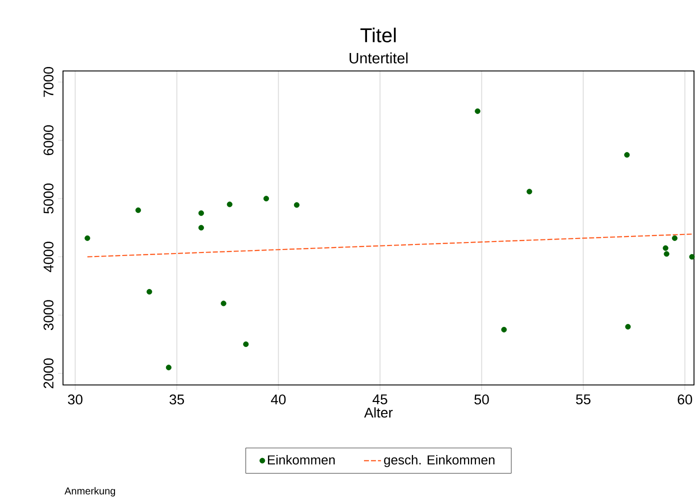  What do you see at coordinates (380, 399) in the screenshot?
I see `x-tick-label: 45` at bounding box center [380, 399].